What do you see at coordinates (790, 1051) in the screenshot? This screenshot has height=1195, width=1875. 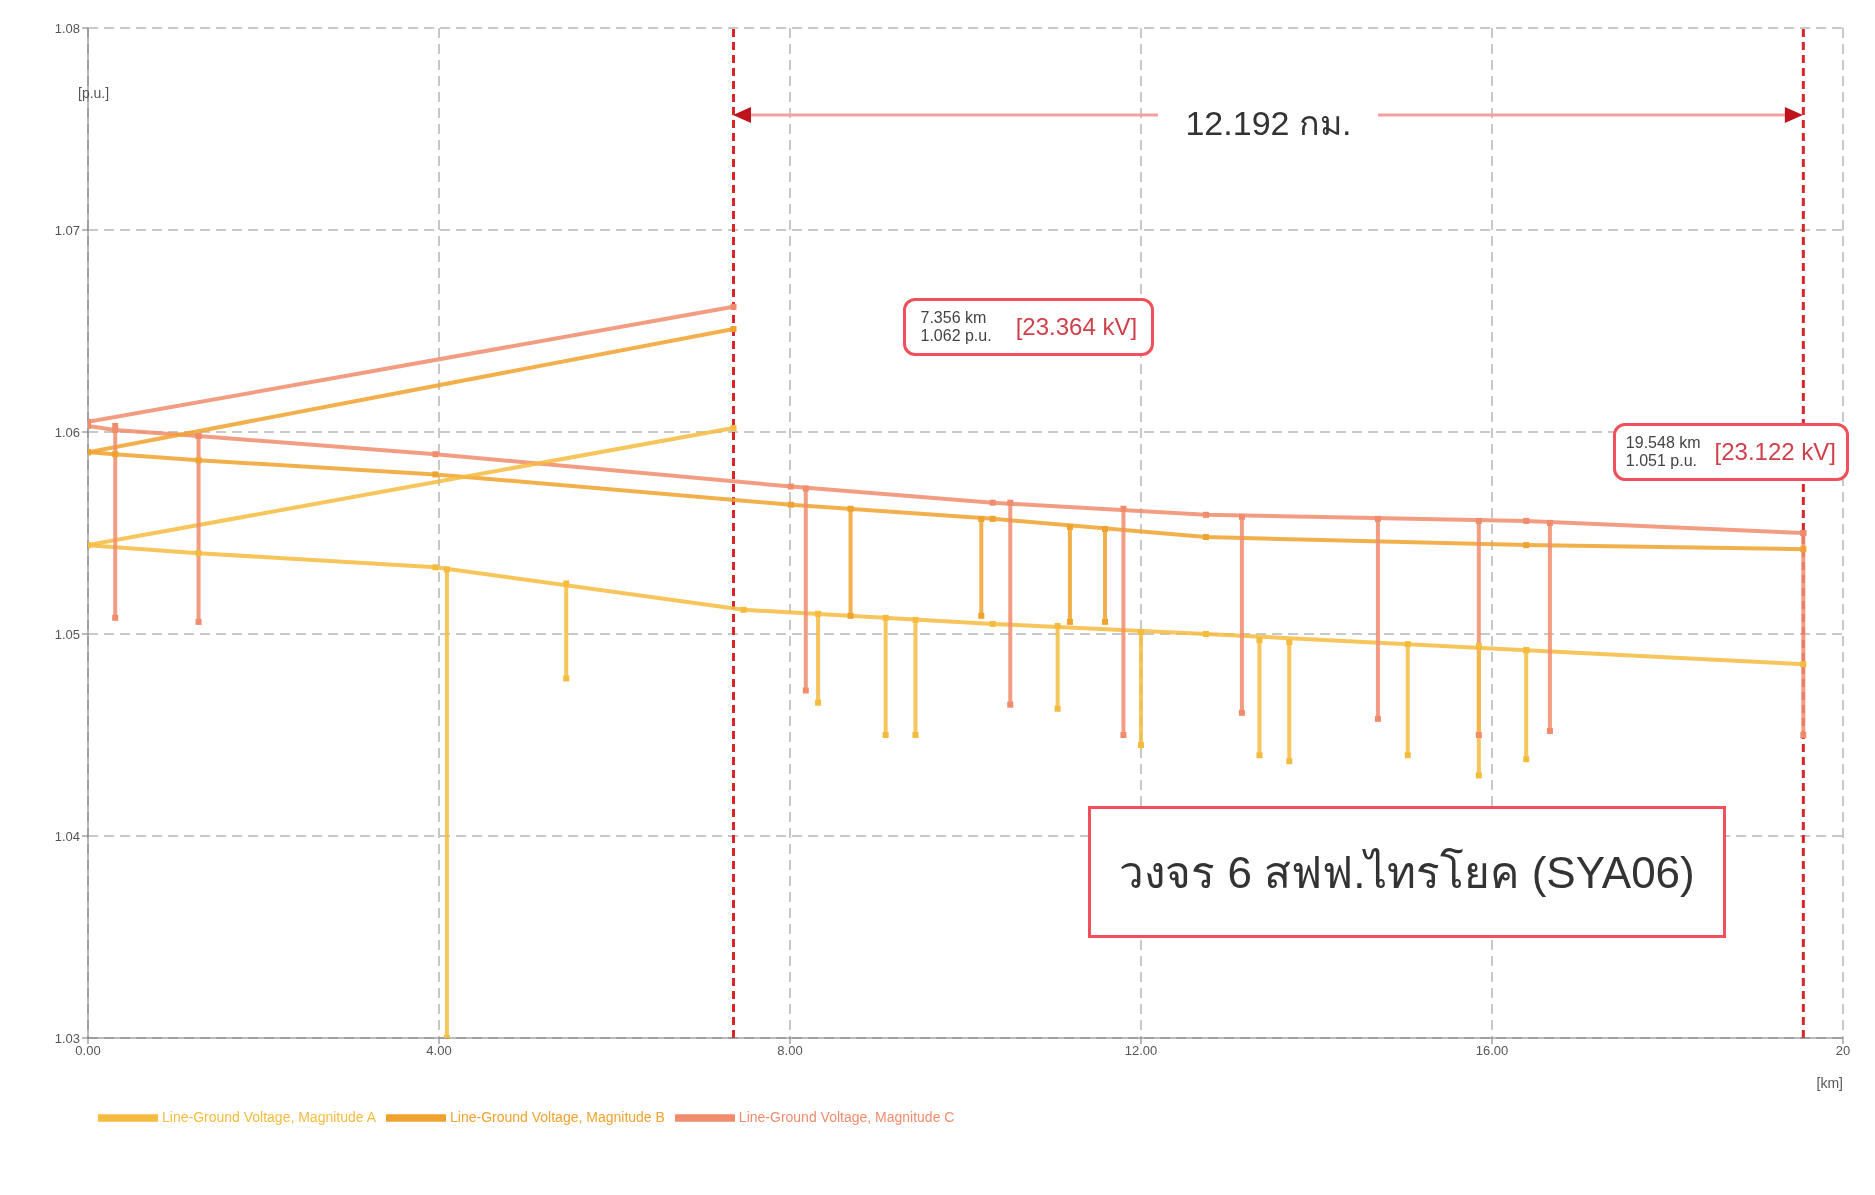 I see `x-tick-label: 8.00` at bounding box center [790, 1051].